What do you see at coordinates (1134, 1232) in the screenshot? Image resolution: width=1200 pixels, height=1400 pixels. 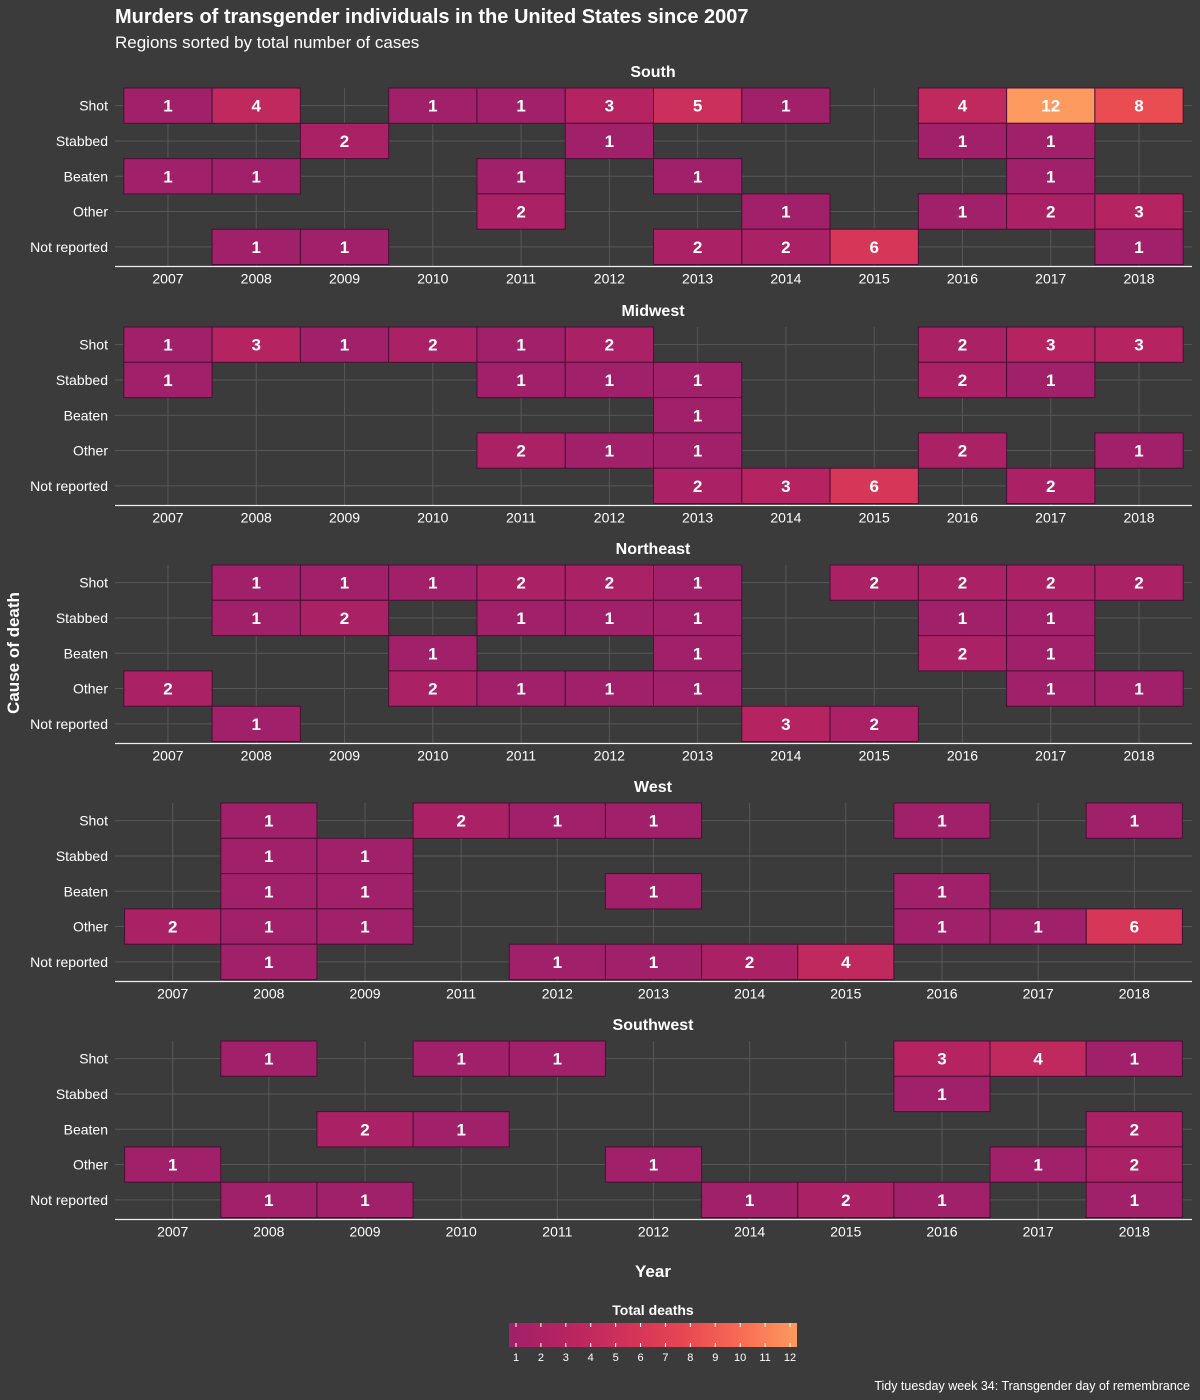 I see `x-tick-label: 2018` at bounding box center [1134, 1232].